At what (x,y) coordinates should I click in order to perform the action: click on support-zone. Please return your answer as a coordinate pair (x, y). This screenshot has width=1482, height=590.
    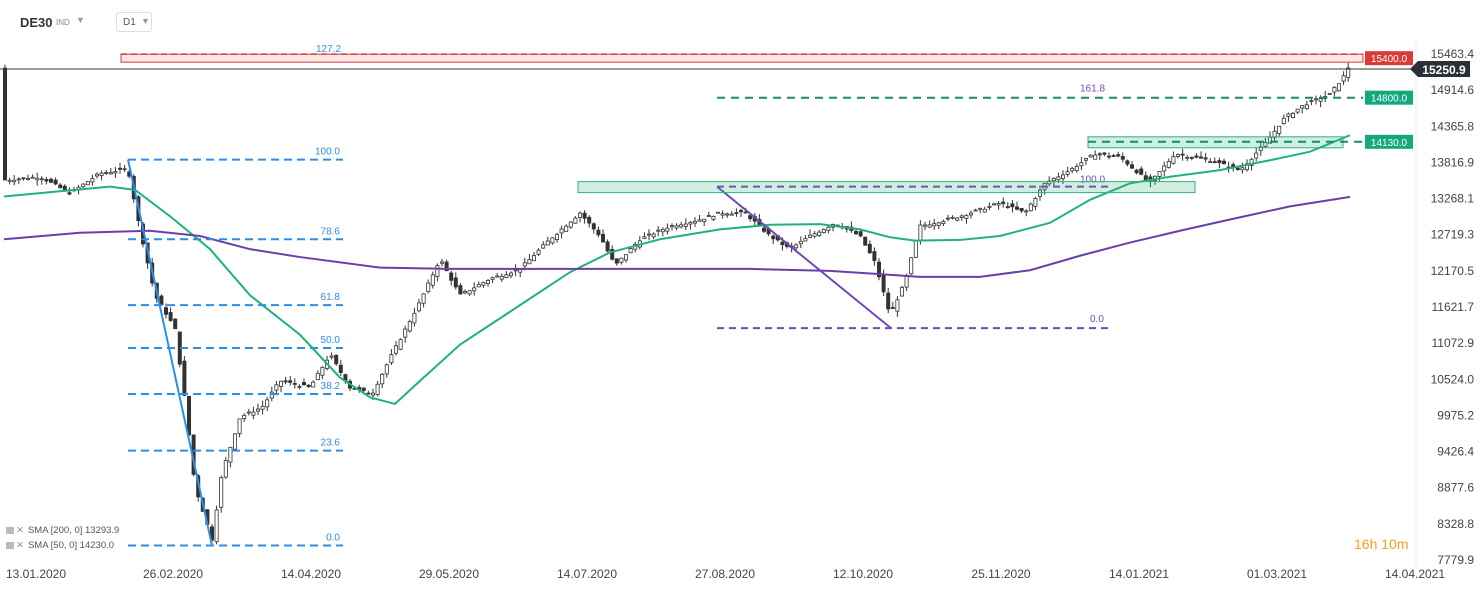
    Looking at the image, I should click on (886, 187).